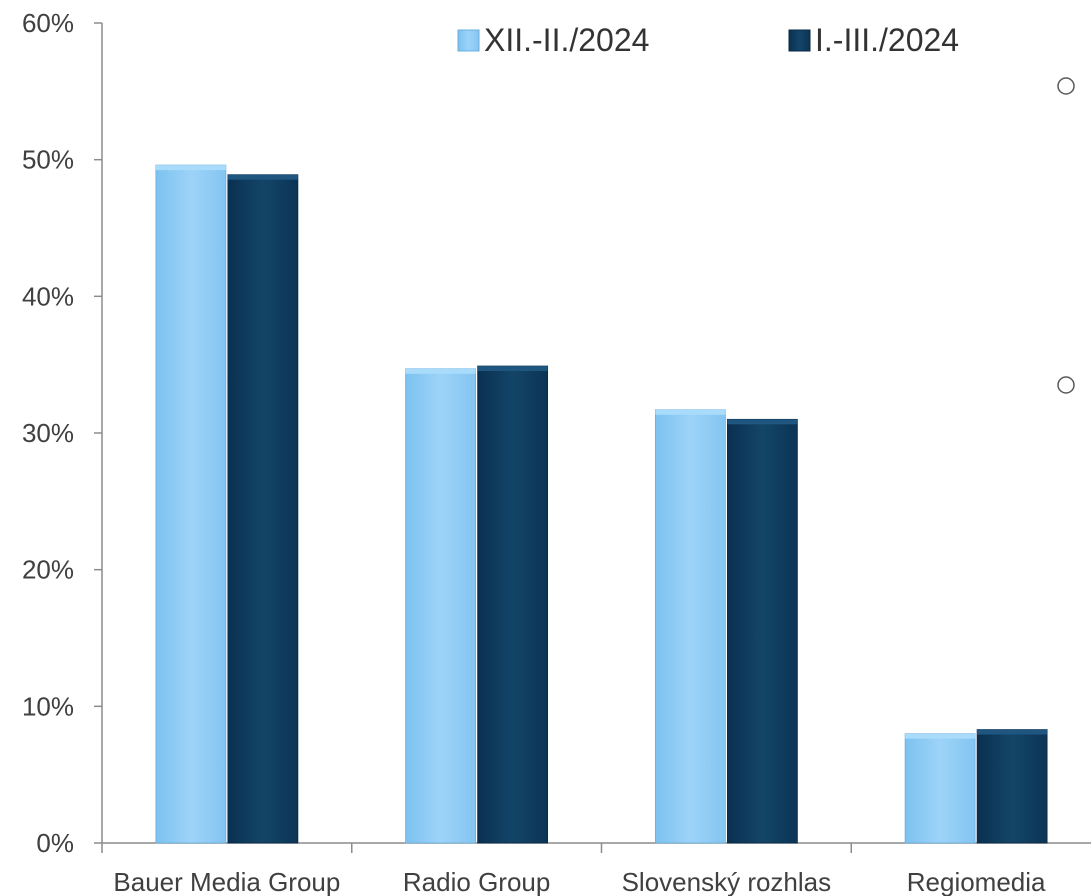  What do you see at coordinates (887, 40) in the screenshot?
I see `legend-label-series-2: I.-III./2024` at bounding box center [887, 40].